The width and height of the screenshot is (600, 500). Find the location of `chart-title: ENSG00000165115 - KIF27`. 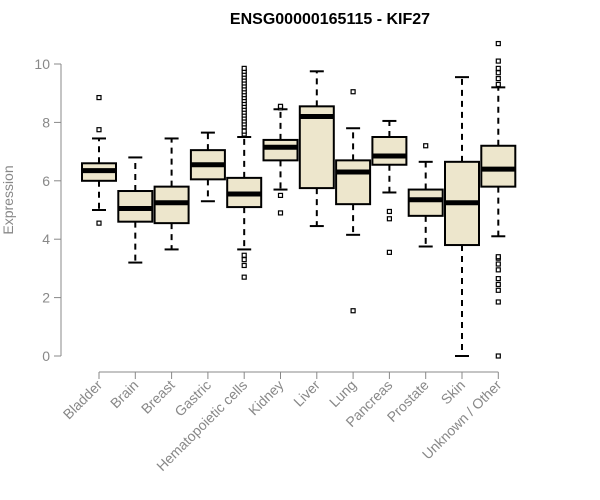

chart-title: ENSG00000165115 - KIF27 is located at coordinates (330, 19).